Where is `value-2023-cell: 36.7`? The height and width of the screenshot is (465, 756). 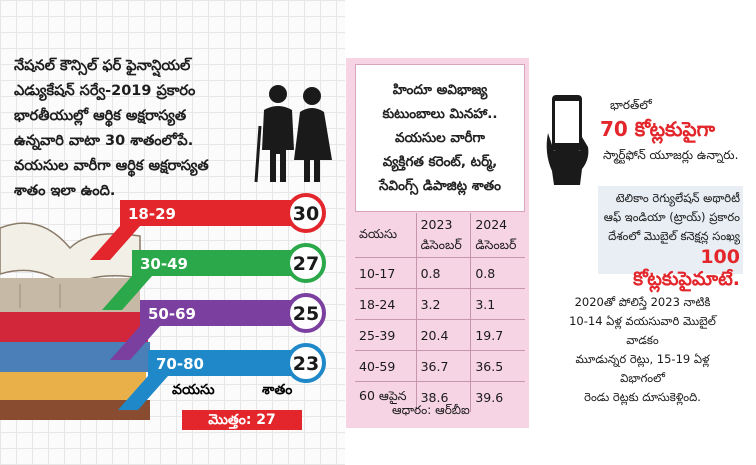
value-2023-cell: 36.7 is located at coordinates (443, 366).